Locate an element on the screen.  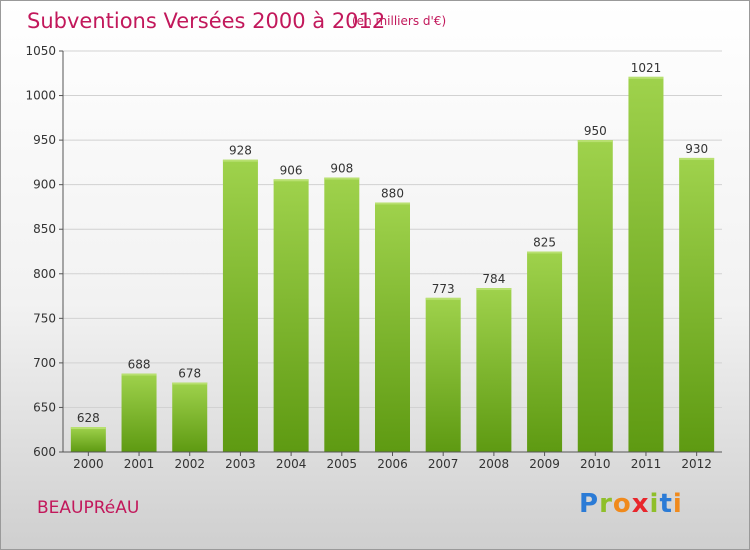
y-tick-label: 700 is located at coordinates (44, 363).